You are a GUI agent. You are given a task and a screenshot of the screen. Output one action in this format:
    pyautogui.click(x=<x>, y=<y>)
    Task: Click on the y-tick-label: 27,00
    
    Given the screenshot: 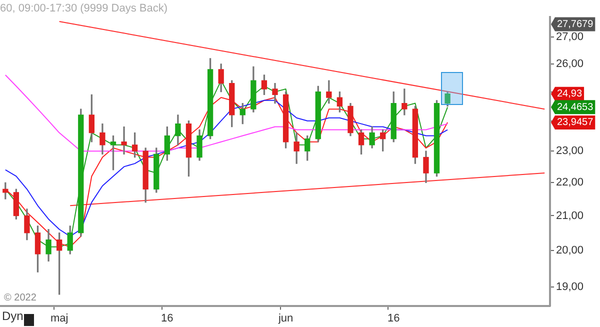 What is the action you would take?
    pyautogui.click(x=570, y=37)
    